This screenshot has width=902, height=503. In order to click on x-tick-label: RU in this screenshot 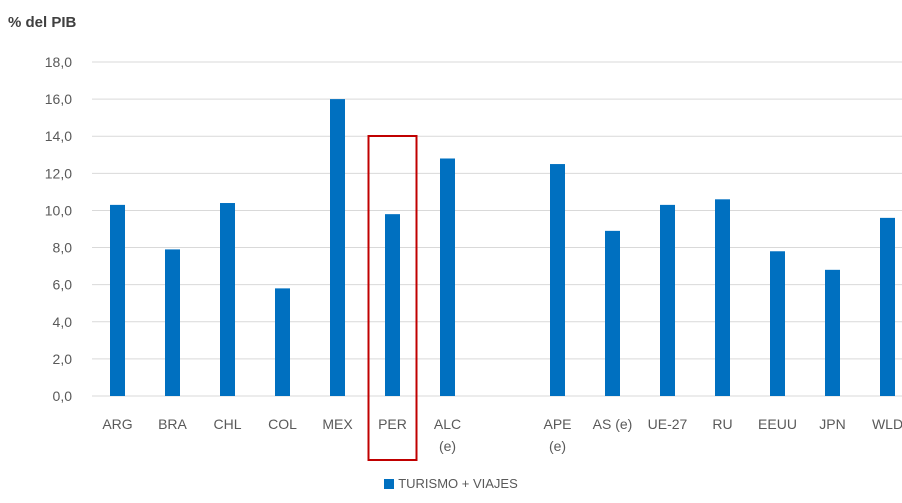, I will do `click(722, 424)`.